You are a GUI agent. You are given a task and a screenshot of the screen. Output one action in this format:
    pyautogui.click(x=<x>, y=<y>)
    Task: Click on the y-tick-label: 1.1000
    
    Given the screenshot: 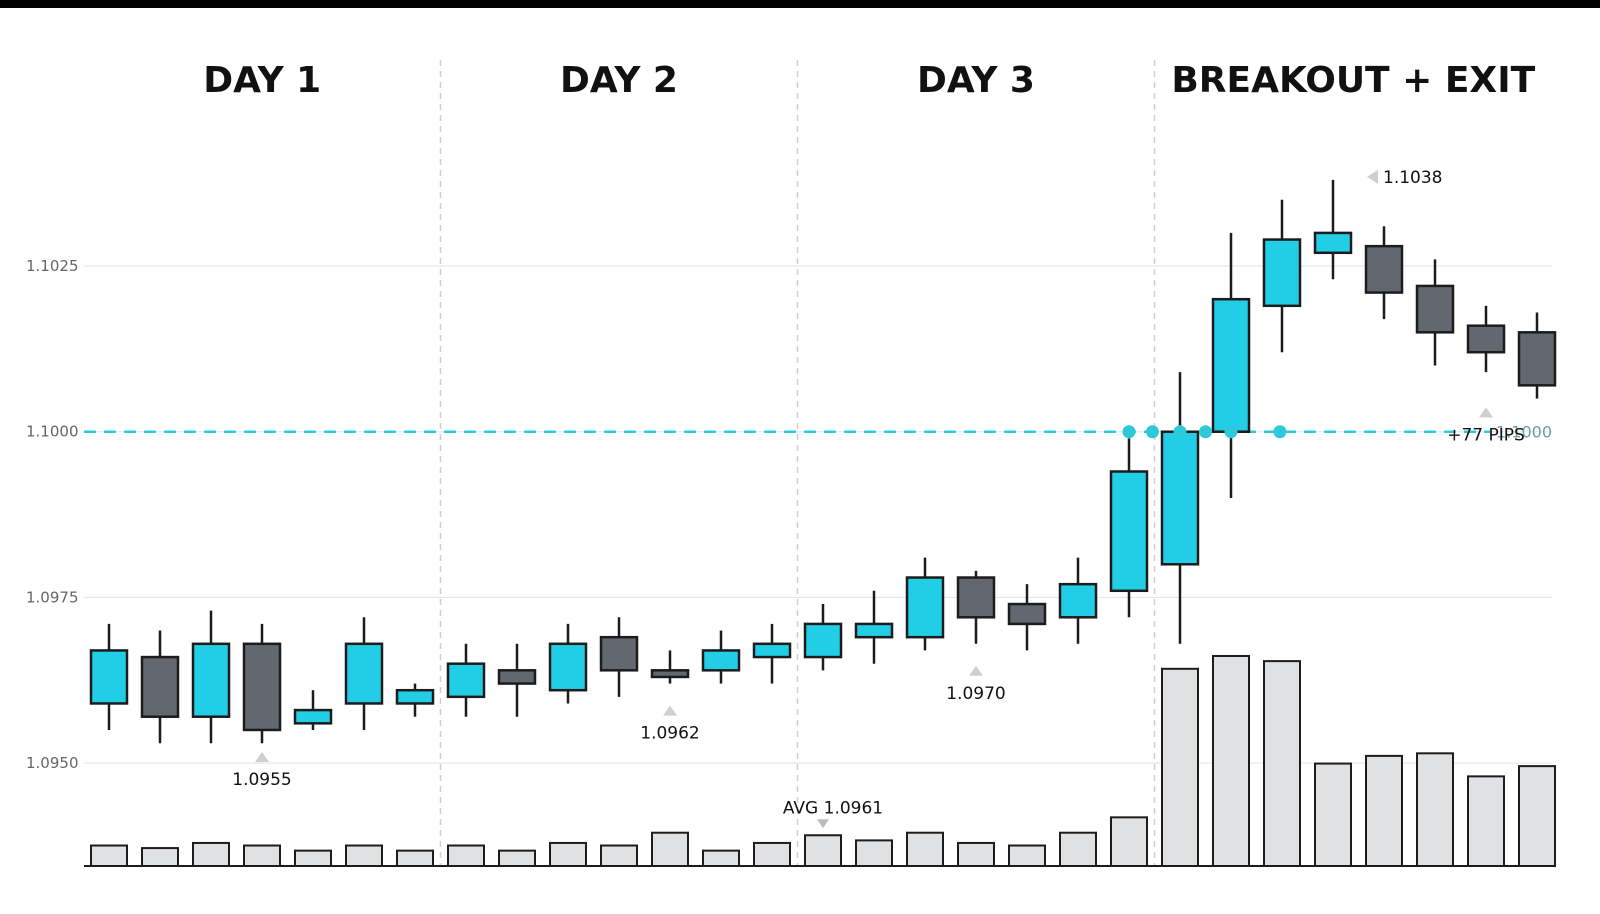 What is the action you would take?
    pyautogui.click(x=52, y=432)
    